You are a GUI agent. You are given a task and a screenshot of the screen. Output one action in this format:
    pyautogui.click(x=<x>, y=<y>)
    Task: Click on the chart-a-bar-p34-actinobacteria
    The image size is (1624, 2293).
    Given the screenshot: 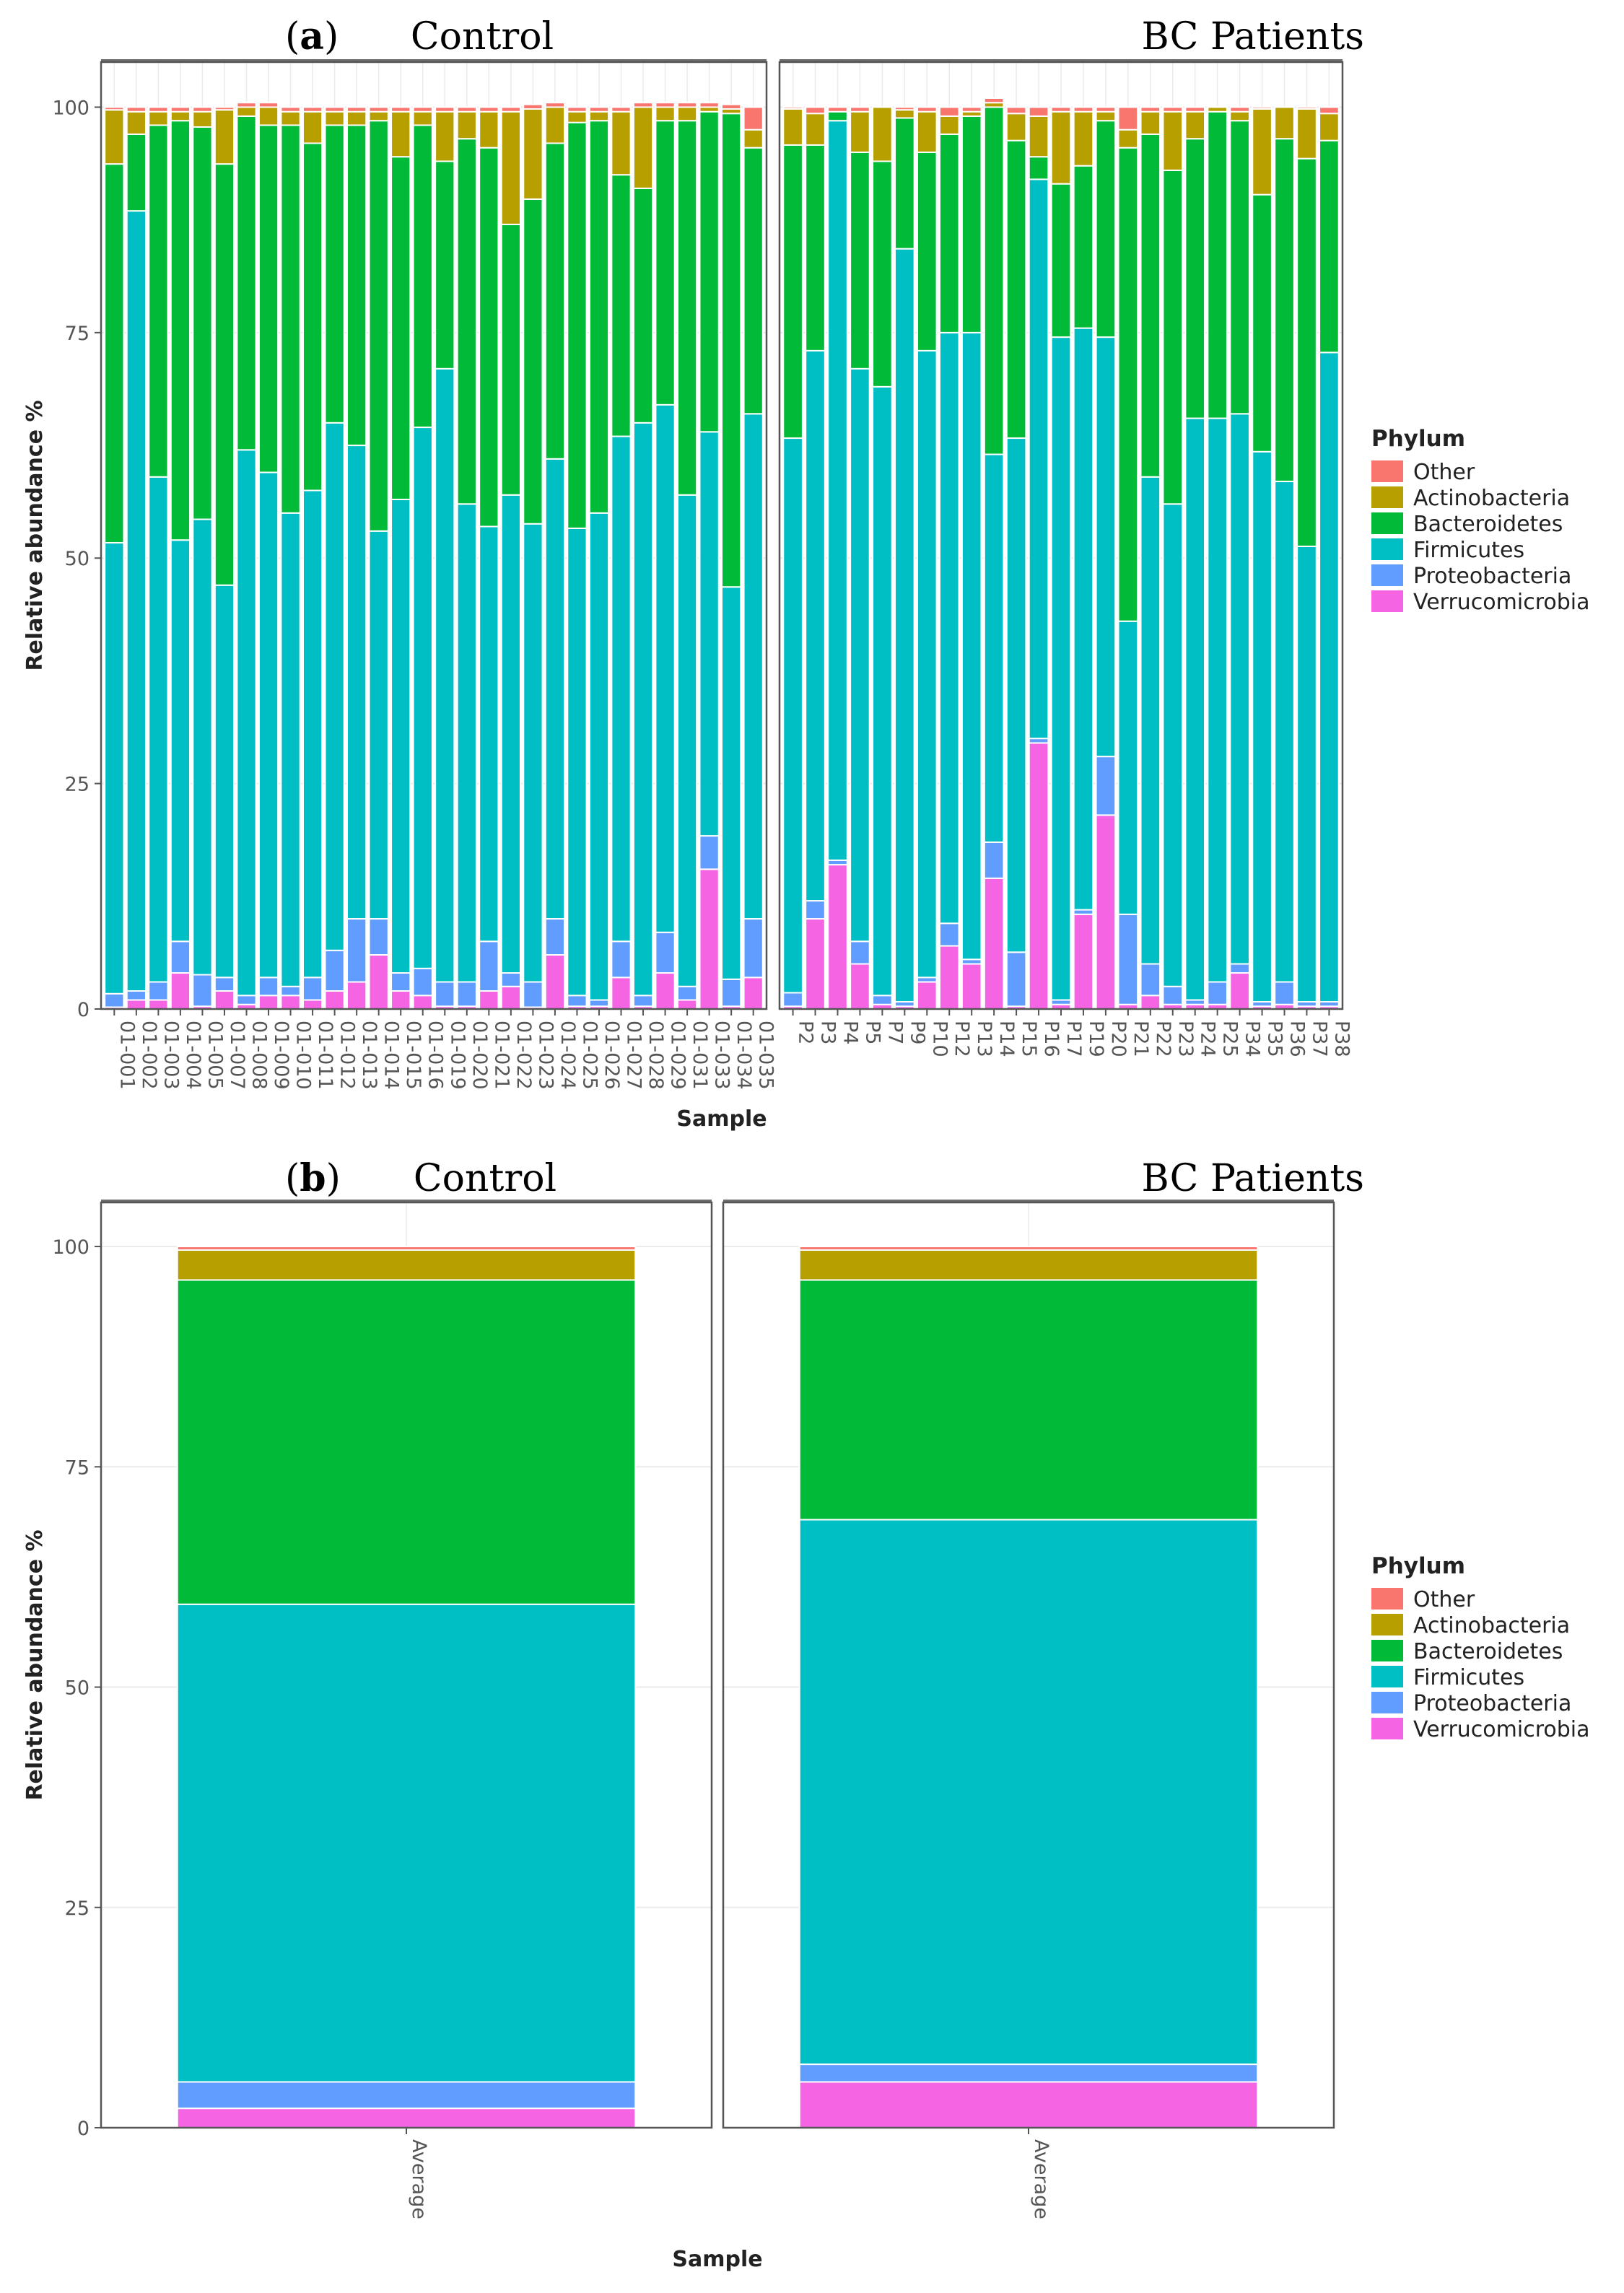 What is the action you would take?
    pyautogui.click(x=1239, y=116)
    